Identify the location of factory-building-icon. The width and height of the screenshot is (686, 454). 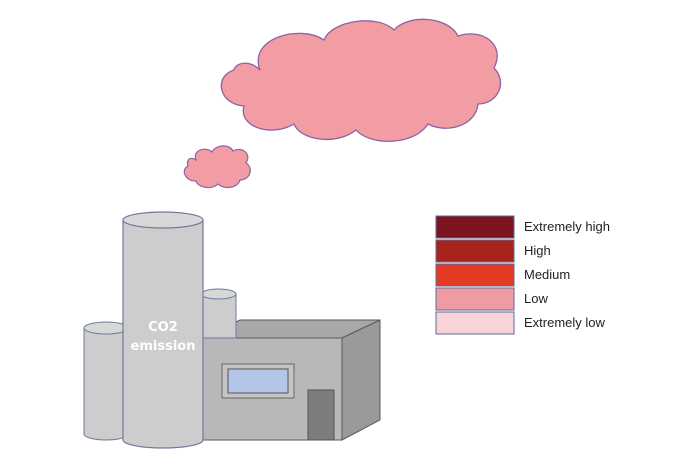
(291, 380).